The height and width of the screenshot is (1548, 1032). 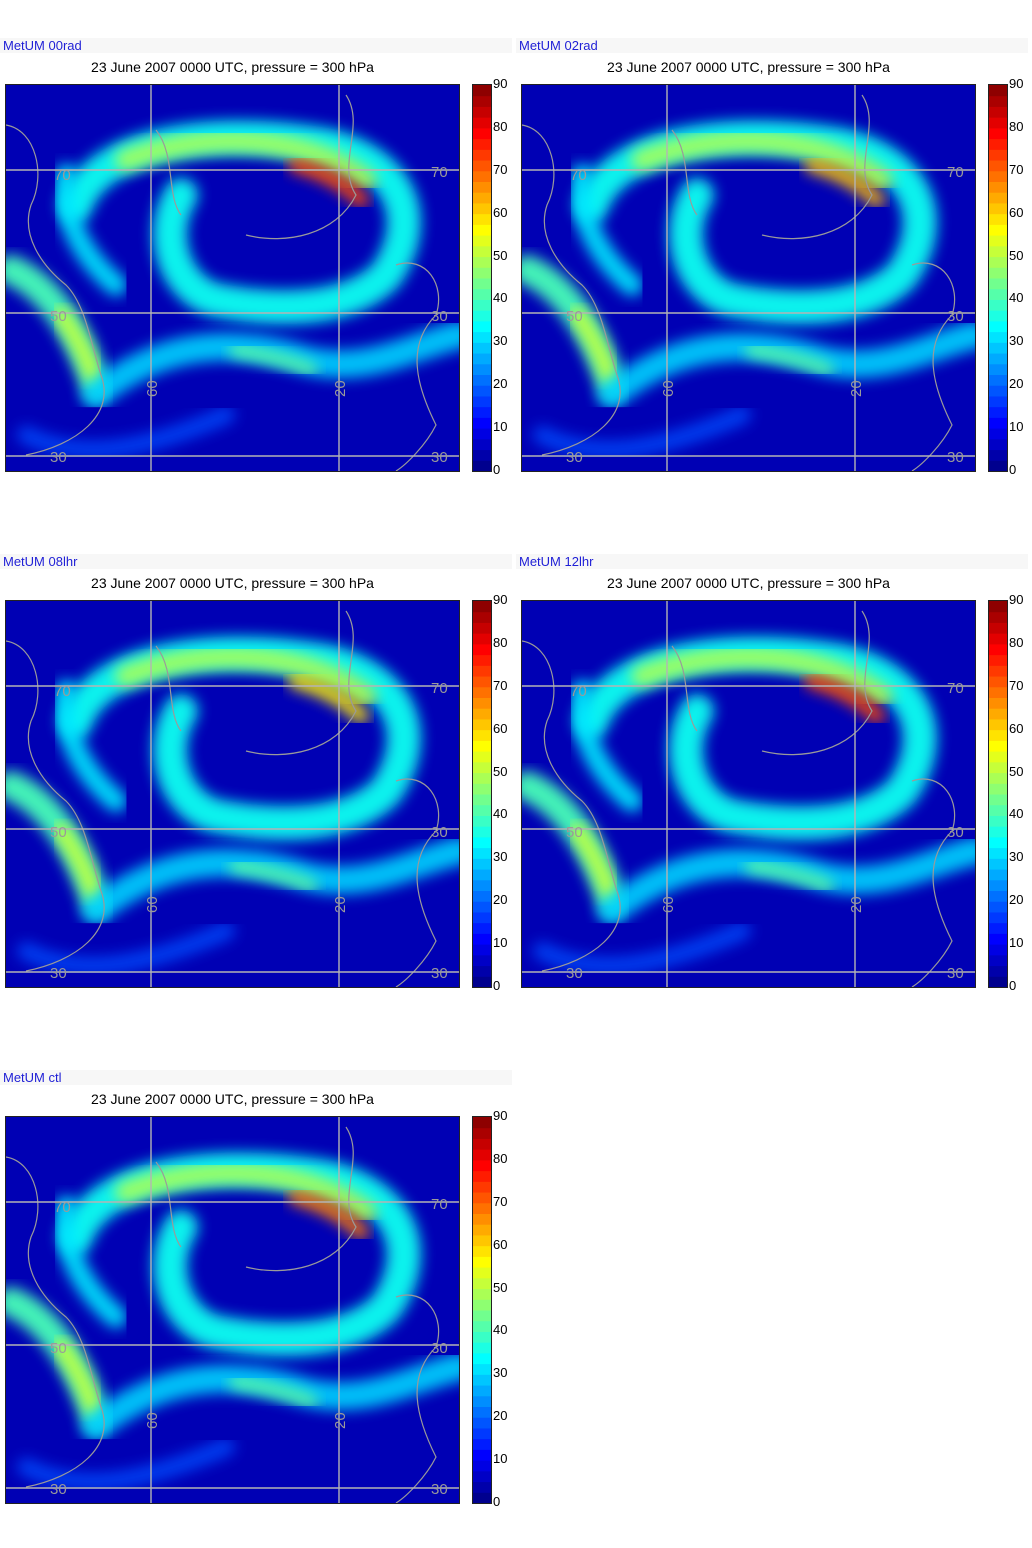 I want to click on model-label: MetUM 00rad, so click(x=42, y=45).